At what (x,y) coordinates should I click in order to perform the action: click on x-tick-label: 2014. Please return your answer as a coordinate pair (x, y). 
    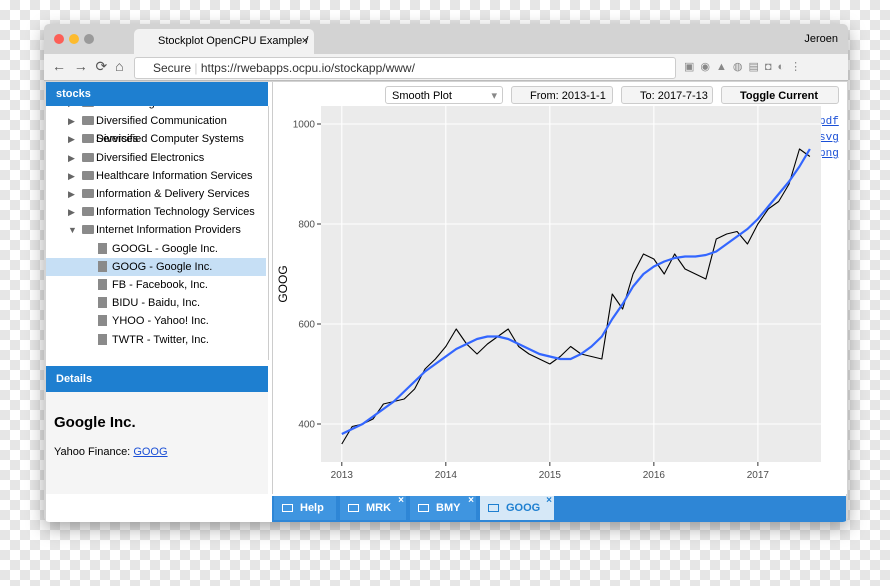
    Looking at the image, I should click on (446, 475).